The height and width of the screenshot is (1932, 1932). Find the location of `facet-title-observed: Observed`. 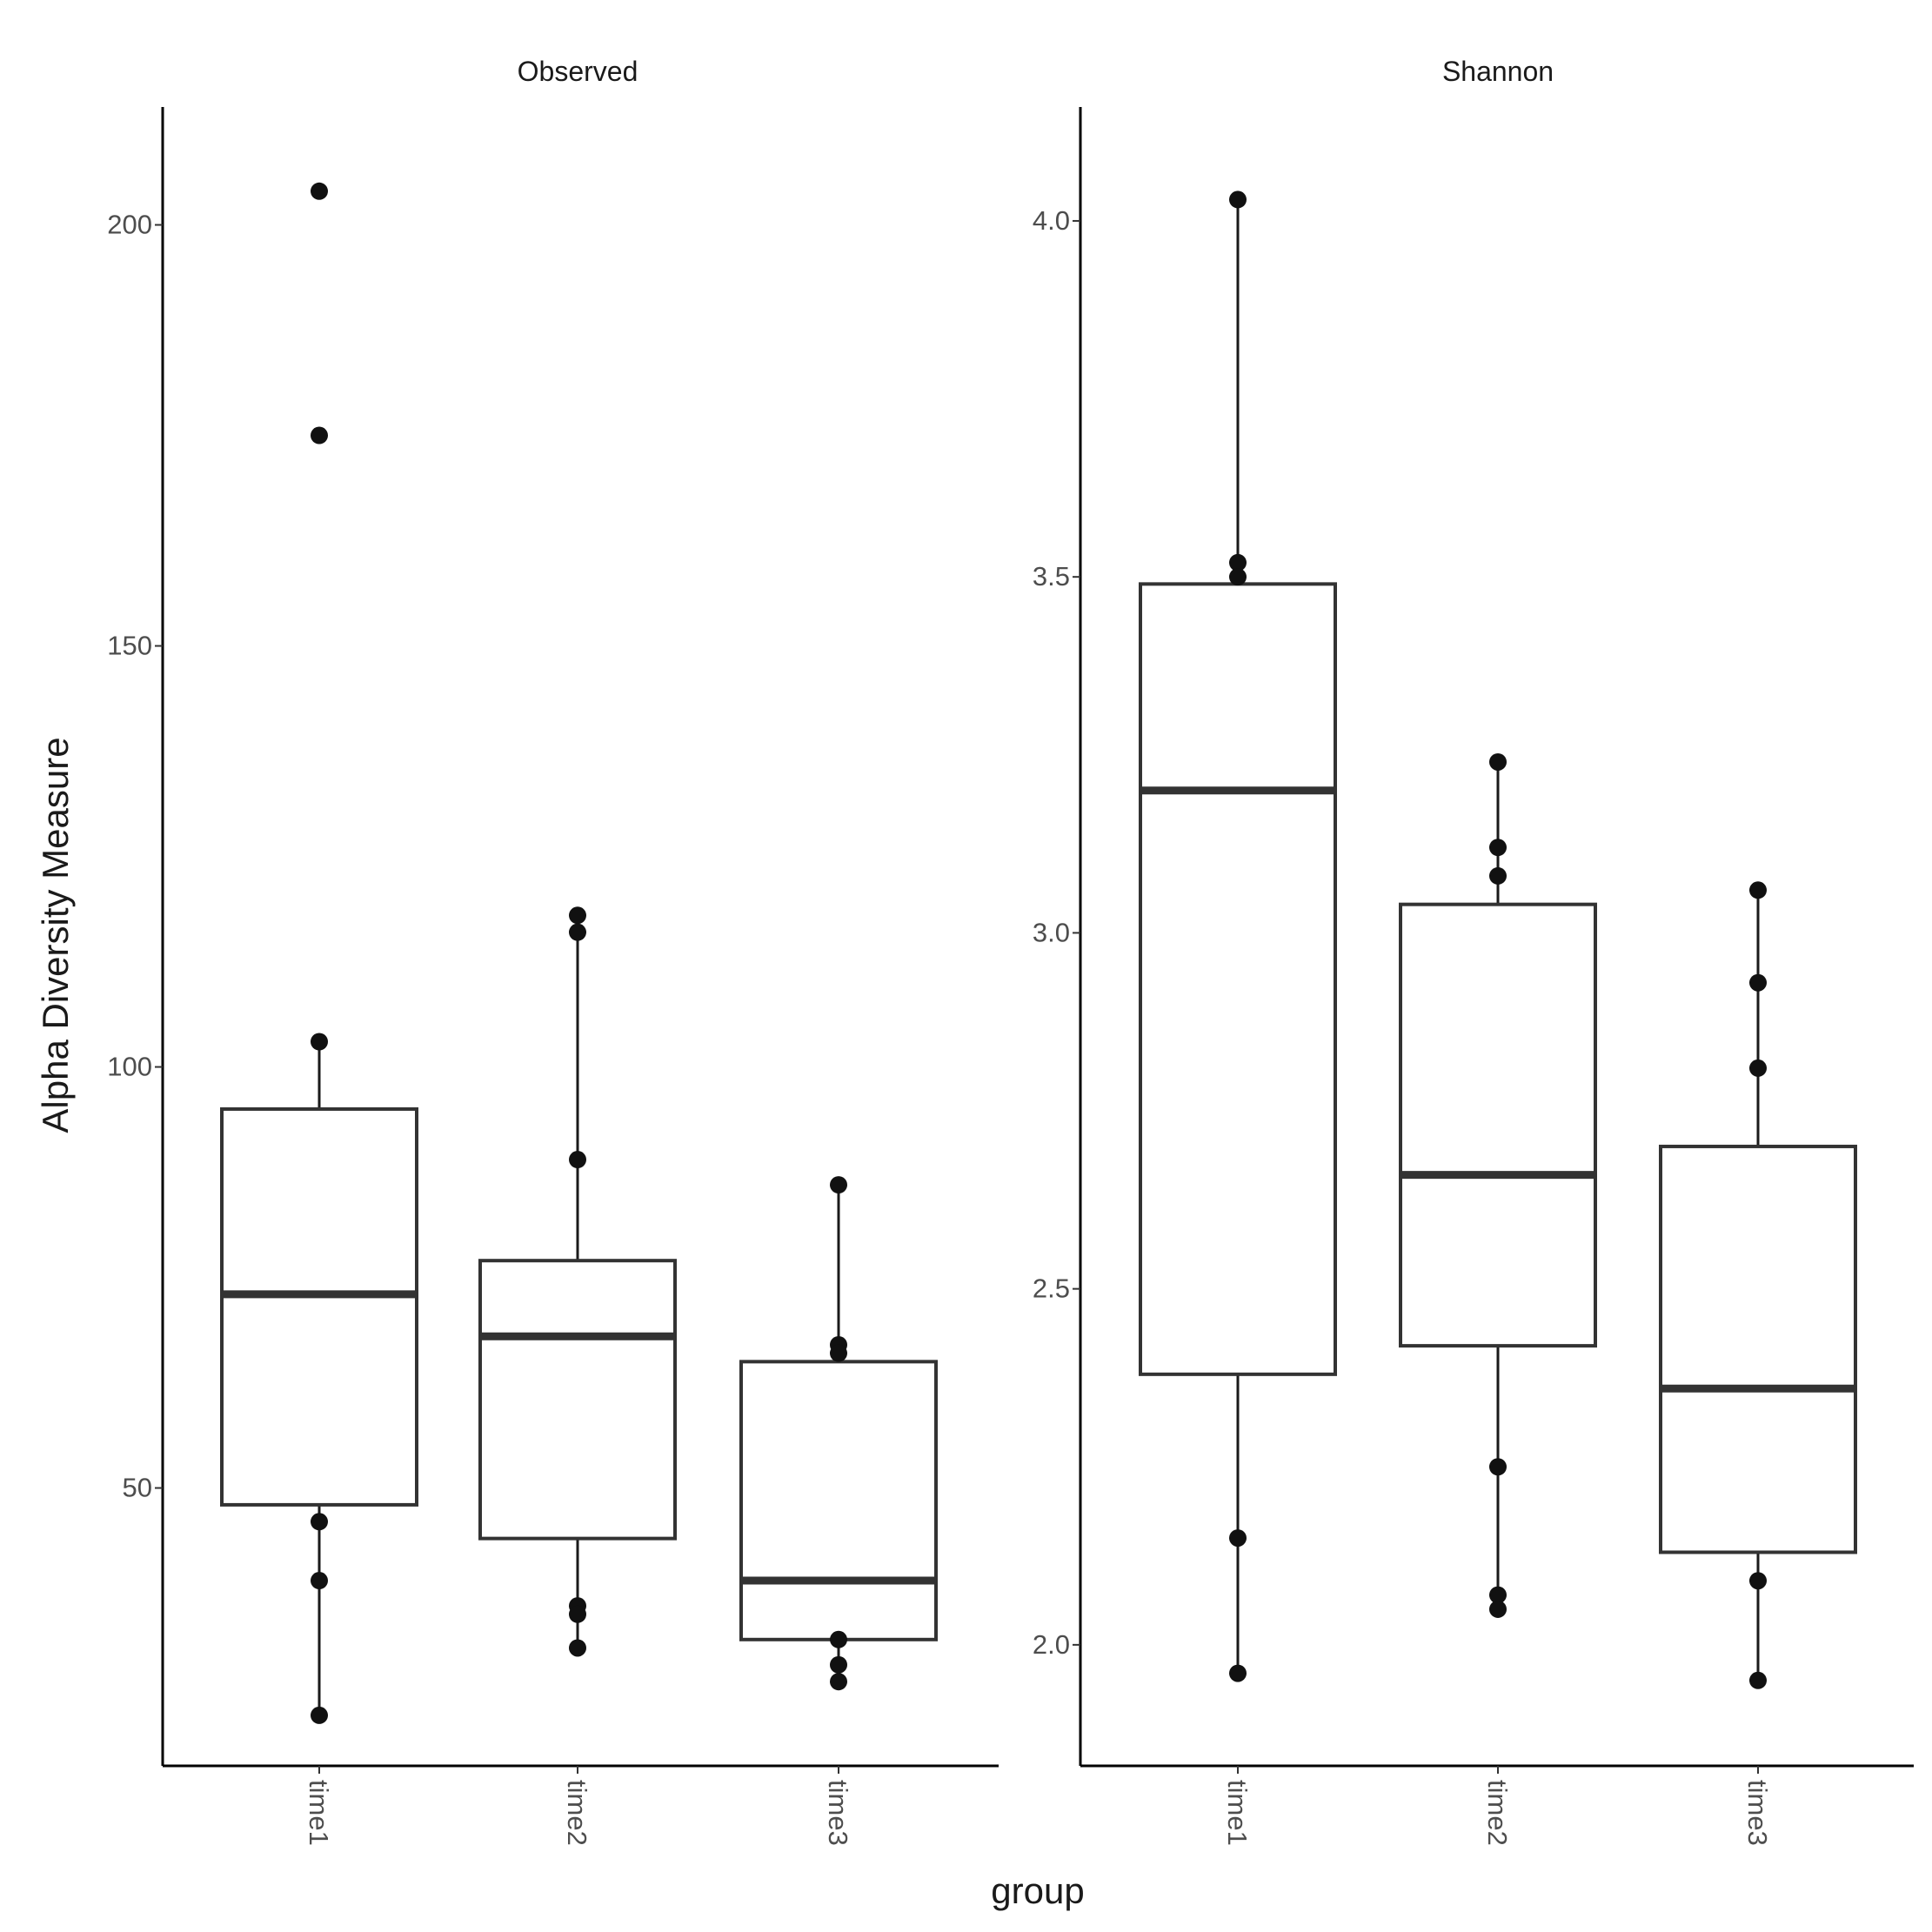

facet-title-observed: Observed is located at coordinates (578, 71).